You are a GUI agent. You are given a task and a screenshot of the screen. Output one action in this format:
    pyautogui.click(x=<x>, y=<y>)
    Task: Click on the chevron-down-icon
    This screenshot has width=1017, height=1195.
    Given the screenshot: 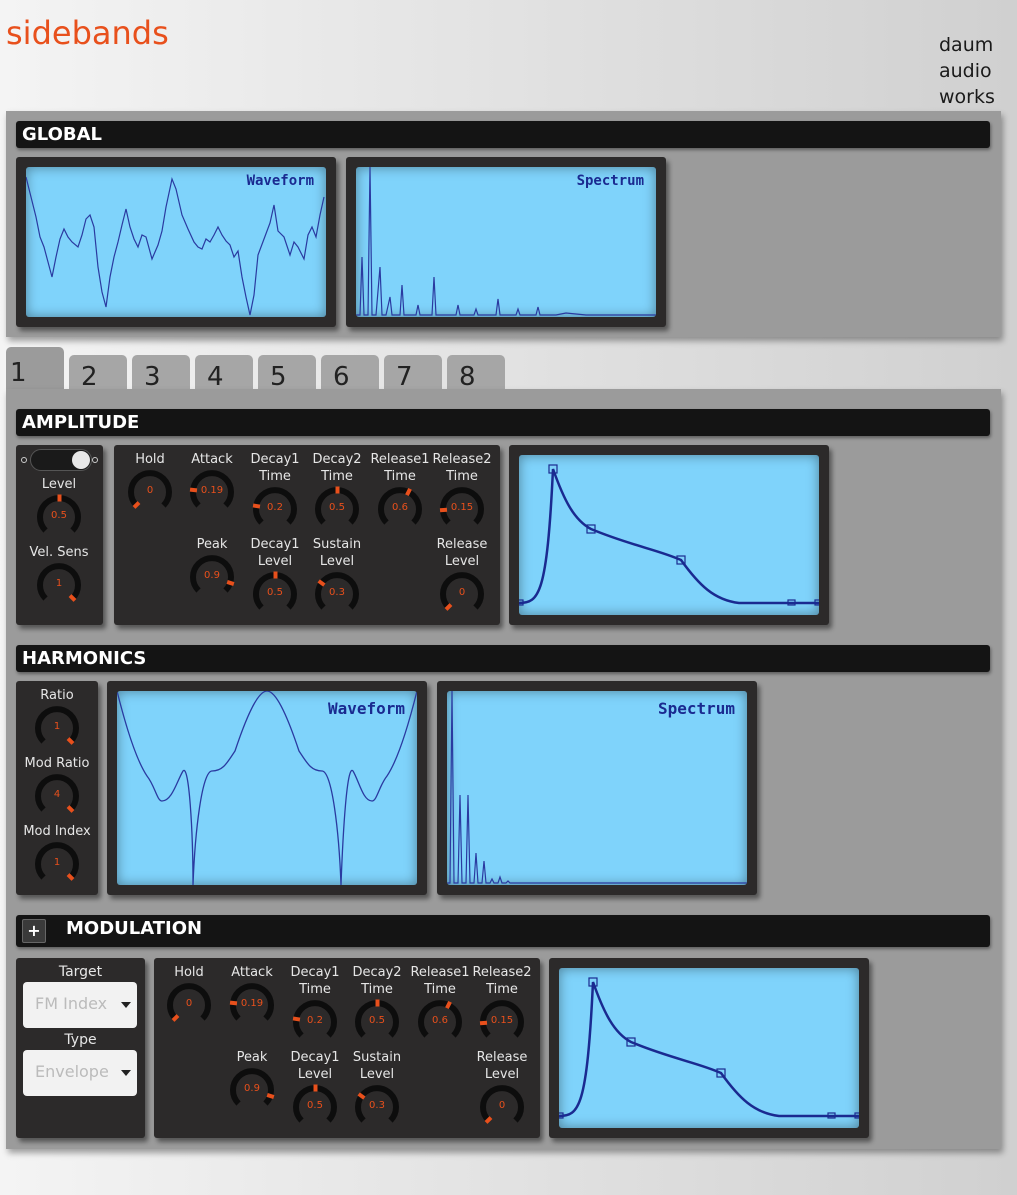 What is the action you would take?
    pyautogui.click(x=126, y=1005)
    